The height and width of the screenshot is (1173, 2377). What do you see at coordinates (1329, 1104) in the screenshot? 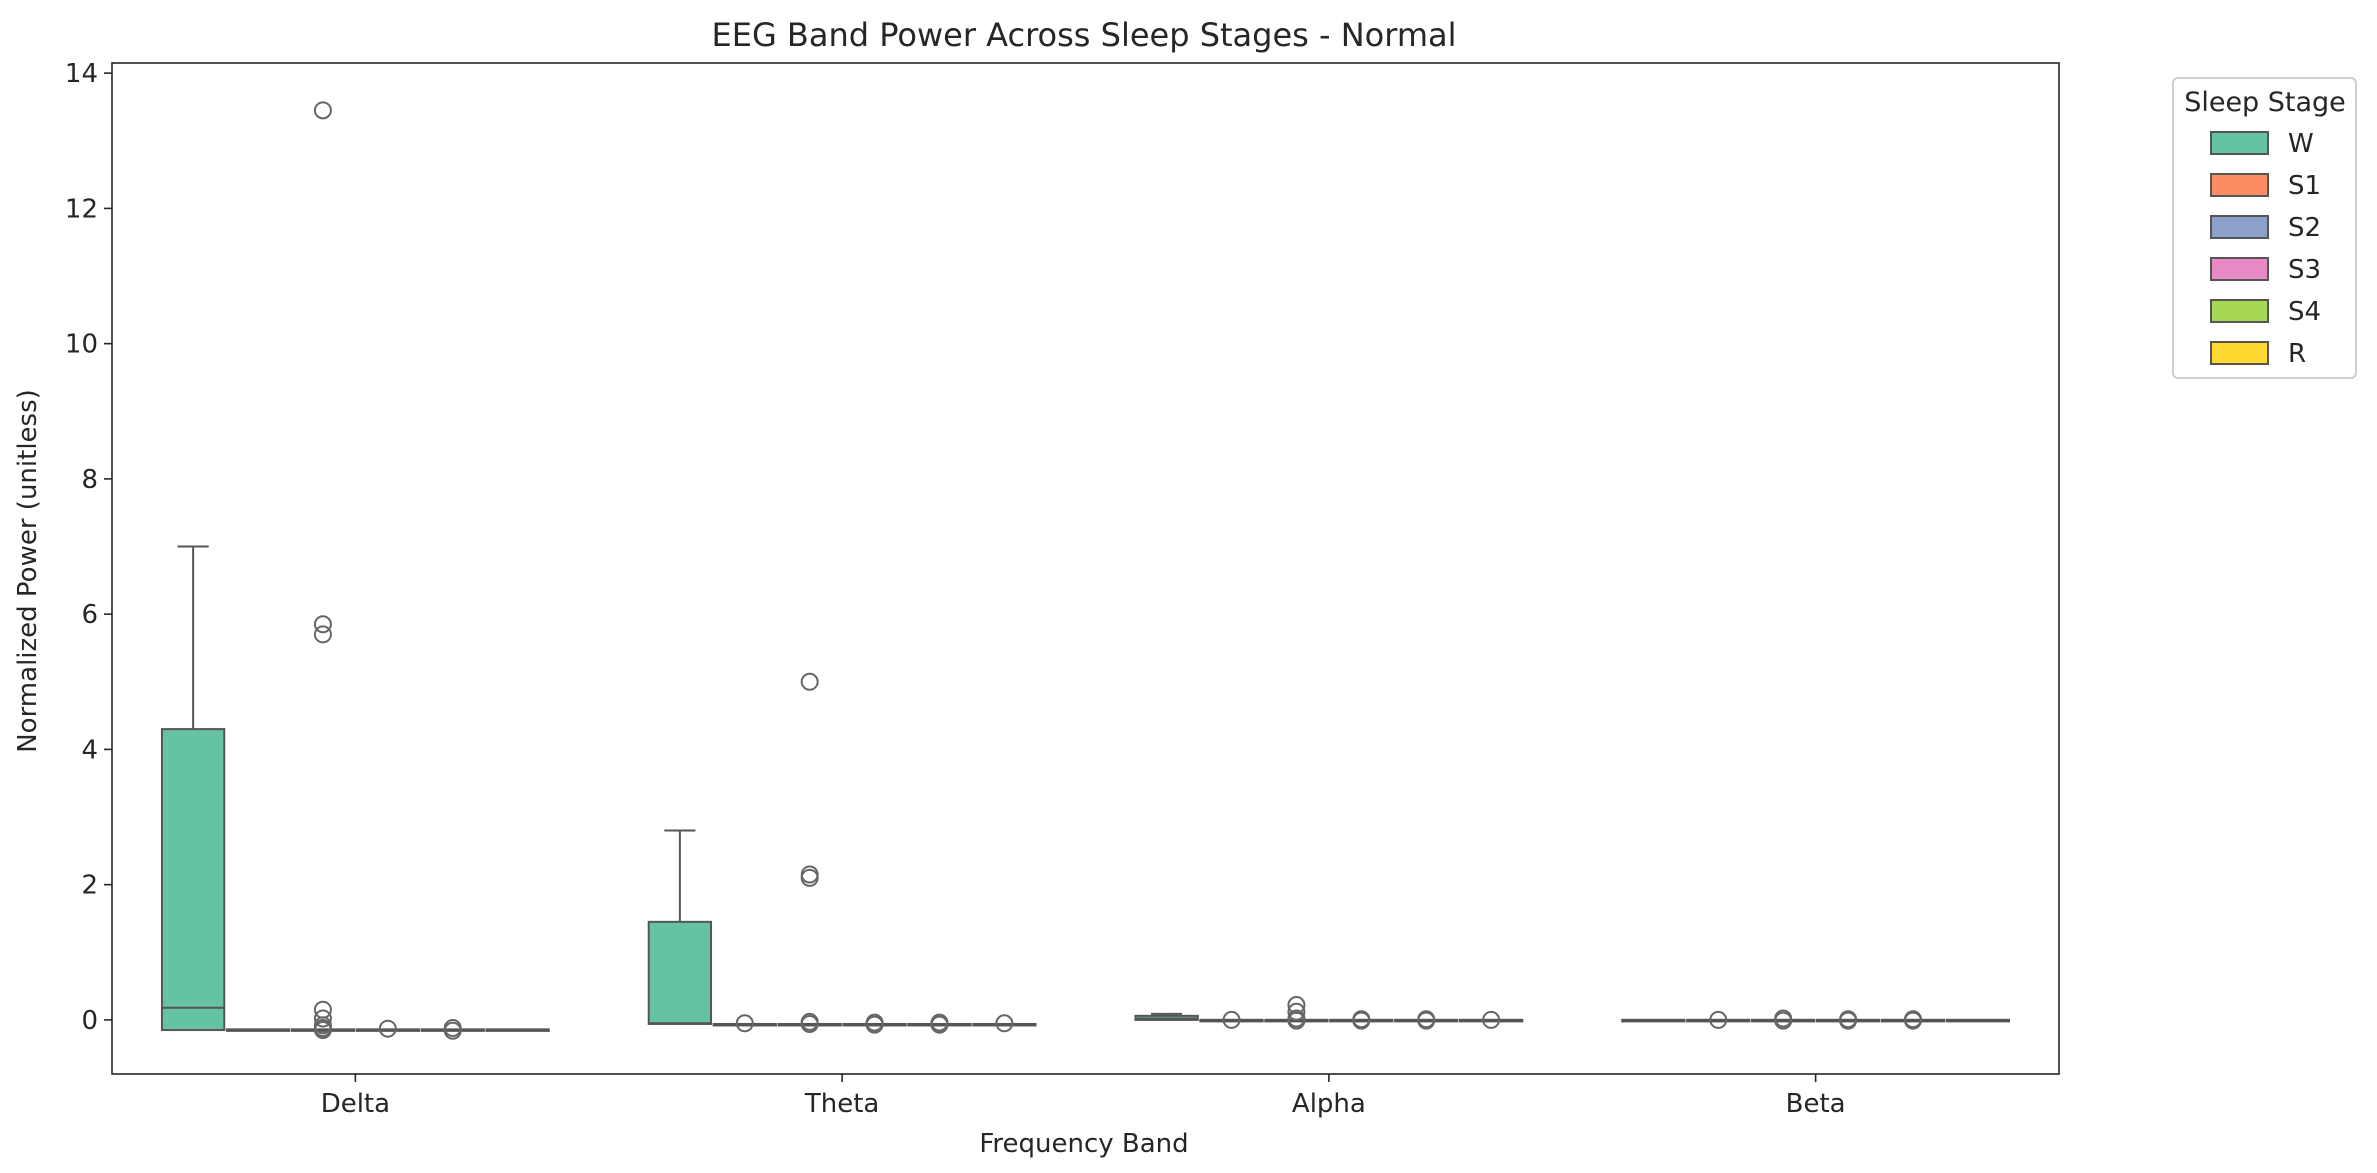
I see `x-tick-label: Alpha` at bounding box center [1329, 1104].